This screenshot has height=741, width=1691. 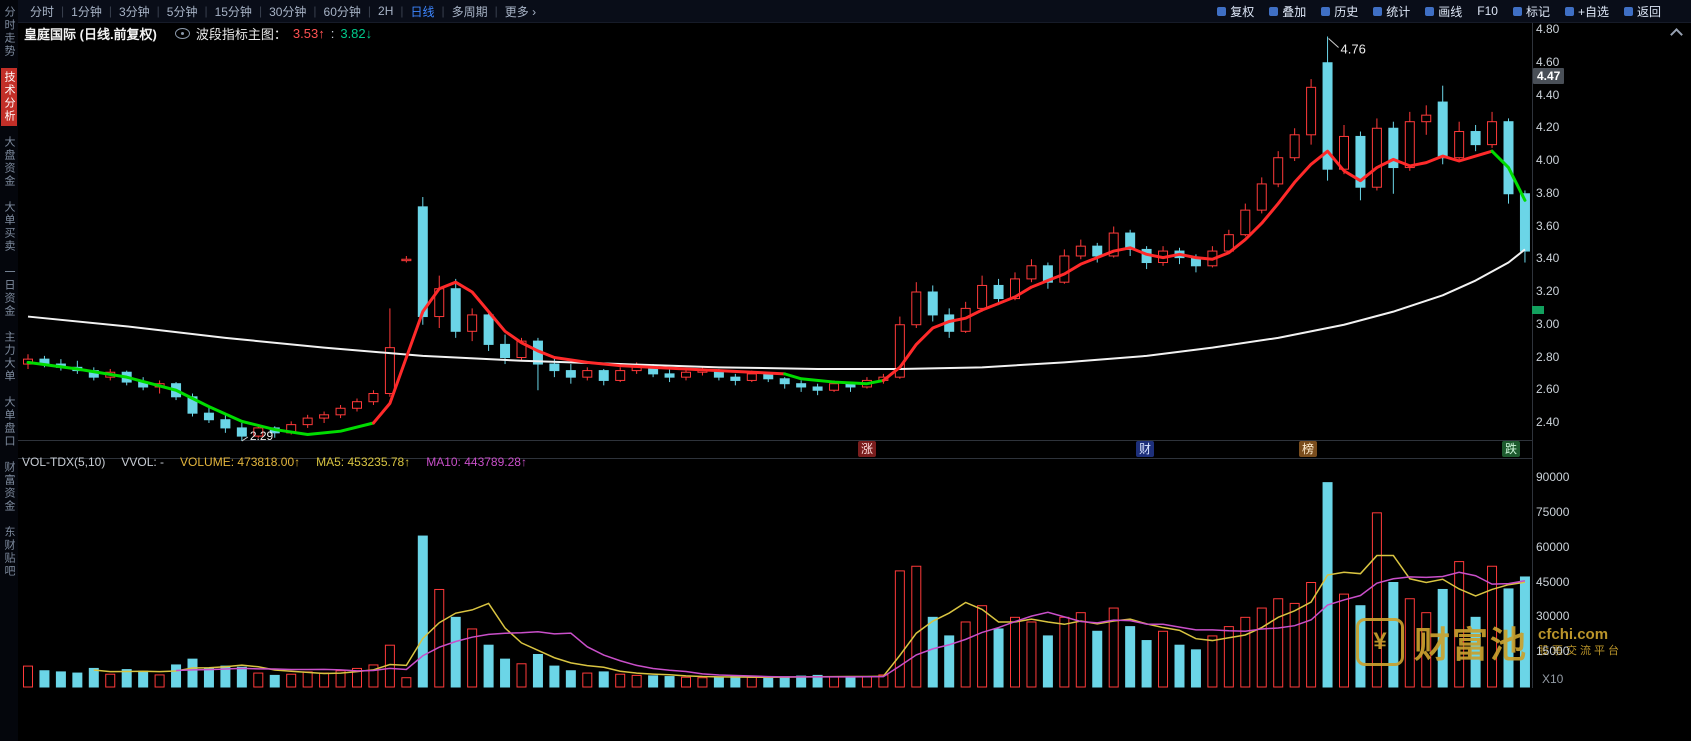 What do you see at coordinates (1549, 76) in the screenshot?
I see `current-price-badge: 4.47` at bounding box center [1549, 76].